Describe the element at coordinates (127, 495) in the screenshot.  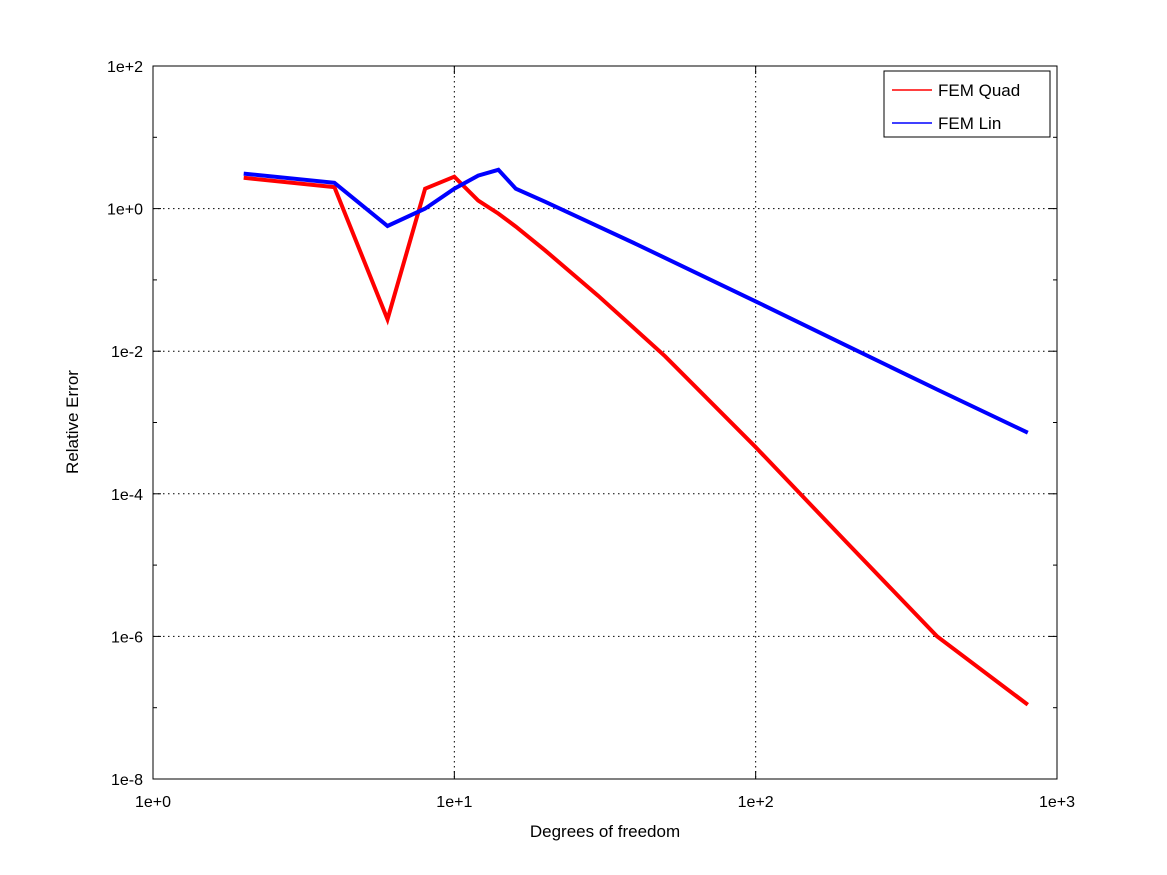
I see `y-tick-label: 1e-4` at that location.